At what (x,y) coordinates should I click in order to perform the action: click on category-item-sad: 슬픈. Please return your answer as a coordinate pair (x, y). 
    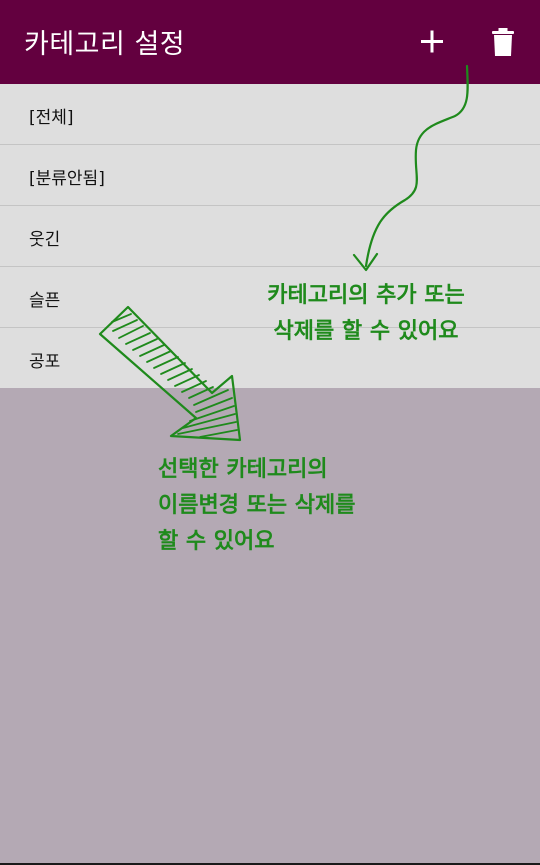
    Looking at the image, I should click on (270, 297).